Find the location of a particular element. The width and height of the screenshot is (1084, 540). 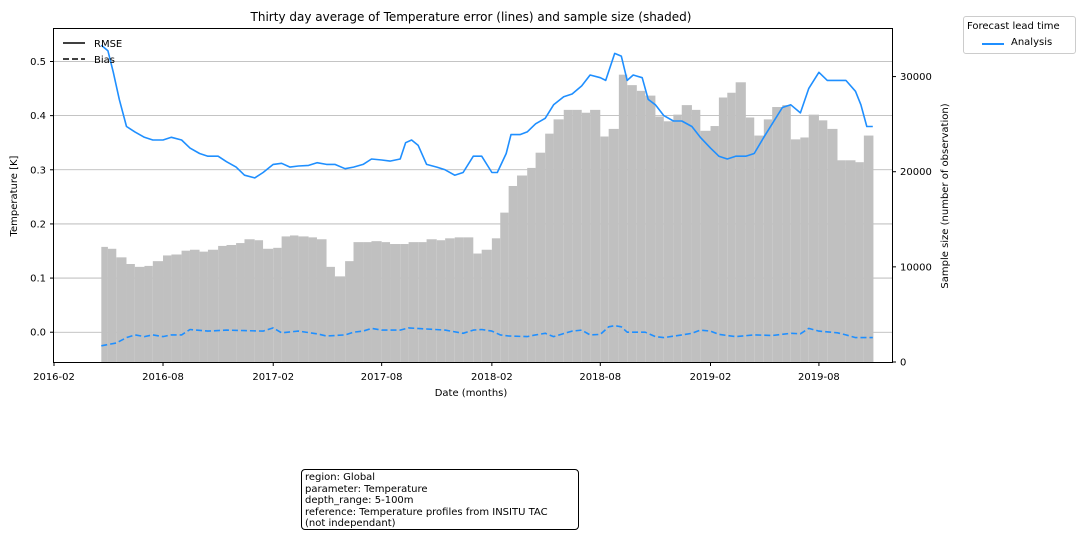

y2-tick-label: 10000 is located at coordinates (916, 267).